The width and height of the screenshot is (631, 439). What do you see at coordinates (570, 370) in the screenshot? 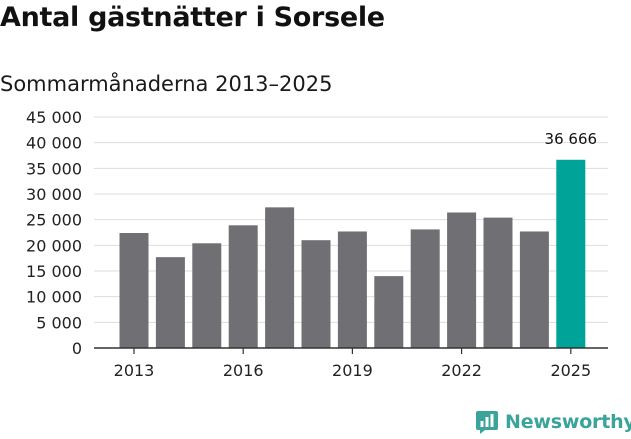
I see `x-tick-label: 2025` at bounding box center [570, 370].